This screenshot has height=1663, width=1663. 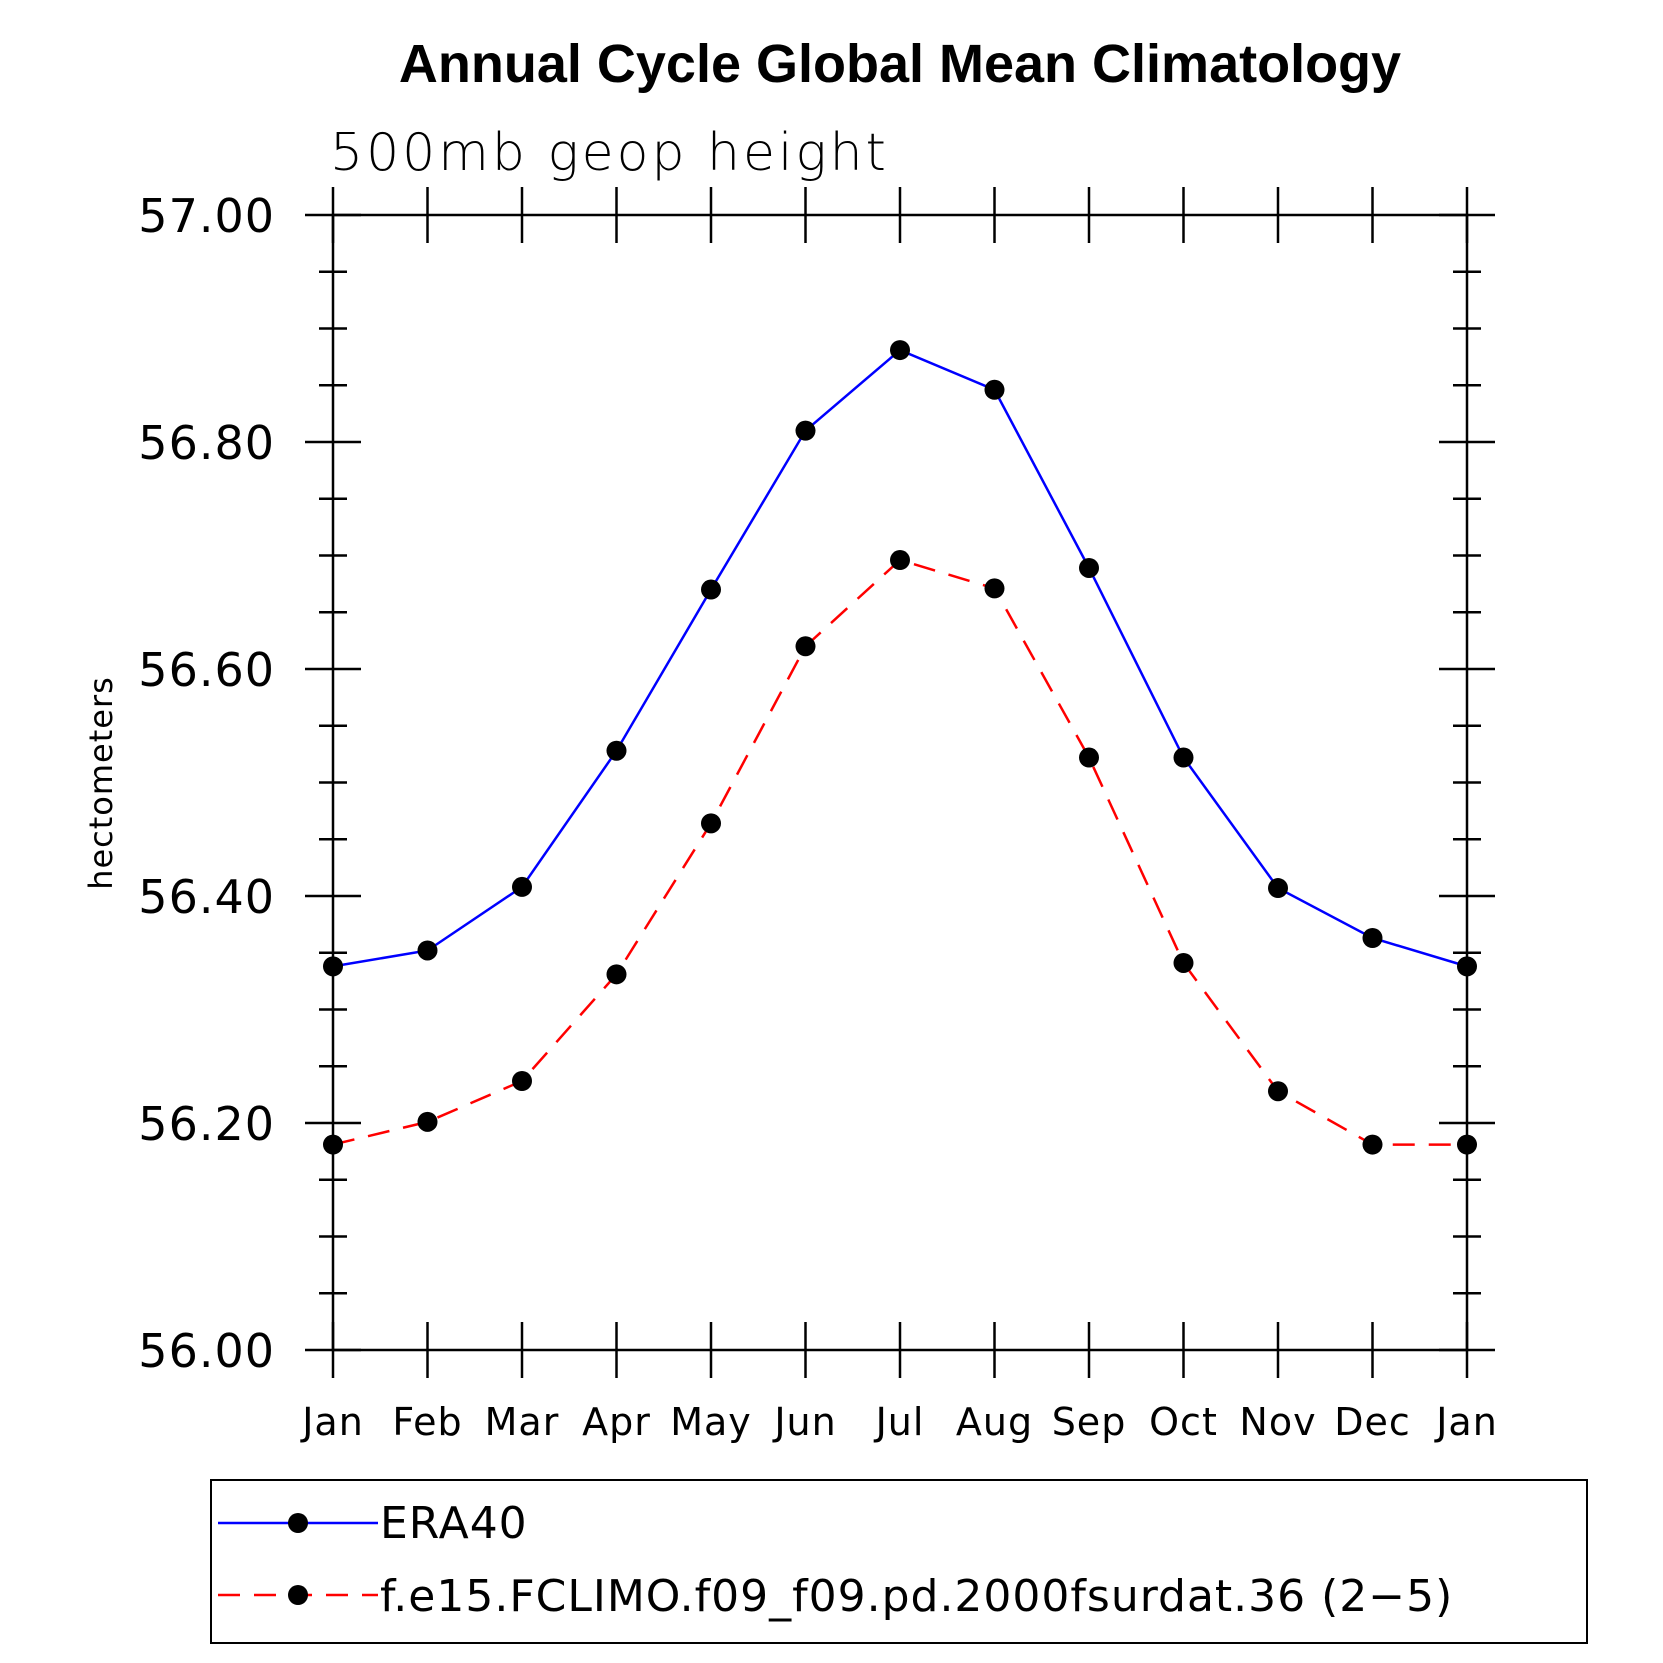 I want to click on x-tick-label: Jul, so click(x=899, y=1422).